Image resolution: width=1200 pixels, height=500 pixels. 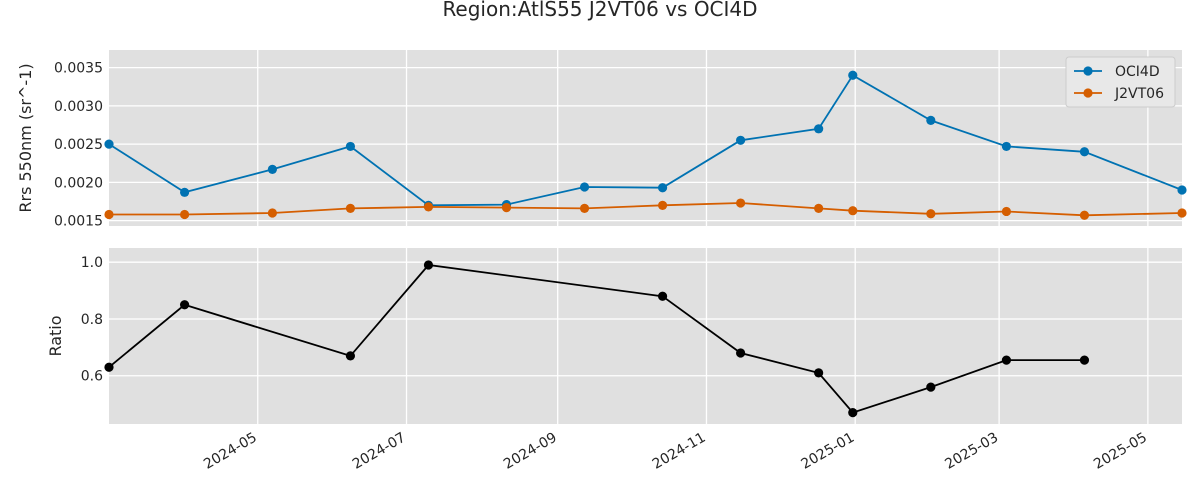 What do you see at coordinates (1137, 72) in the screenshot?
I see `legend-label: OCI4D` at bounding box center [1137, 72].